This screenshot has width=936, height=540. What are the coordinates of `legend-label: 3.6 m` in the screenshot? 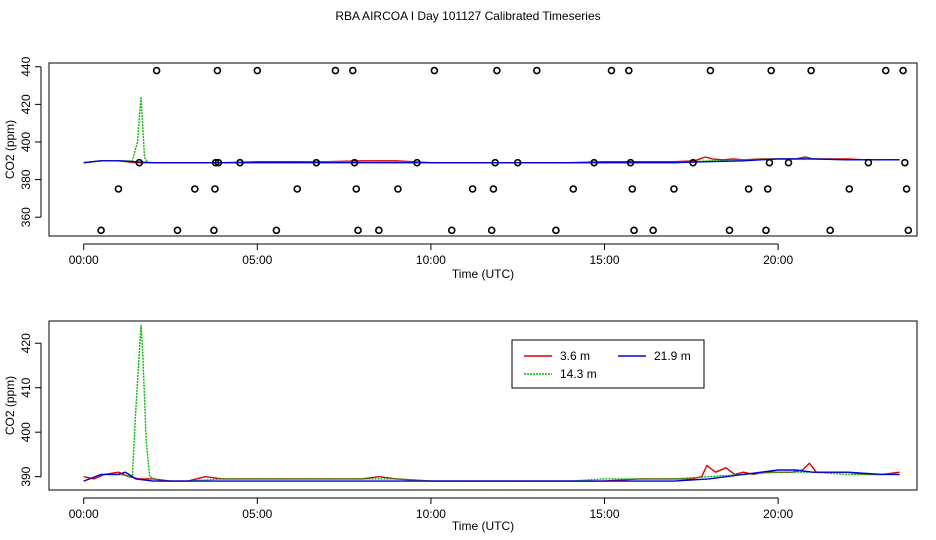 It's located at (575, 356).